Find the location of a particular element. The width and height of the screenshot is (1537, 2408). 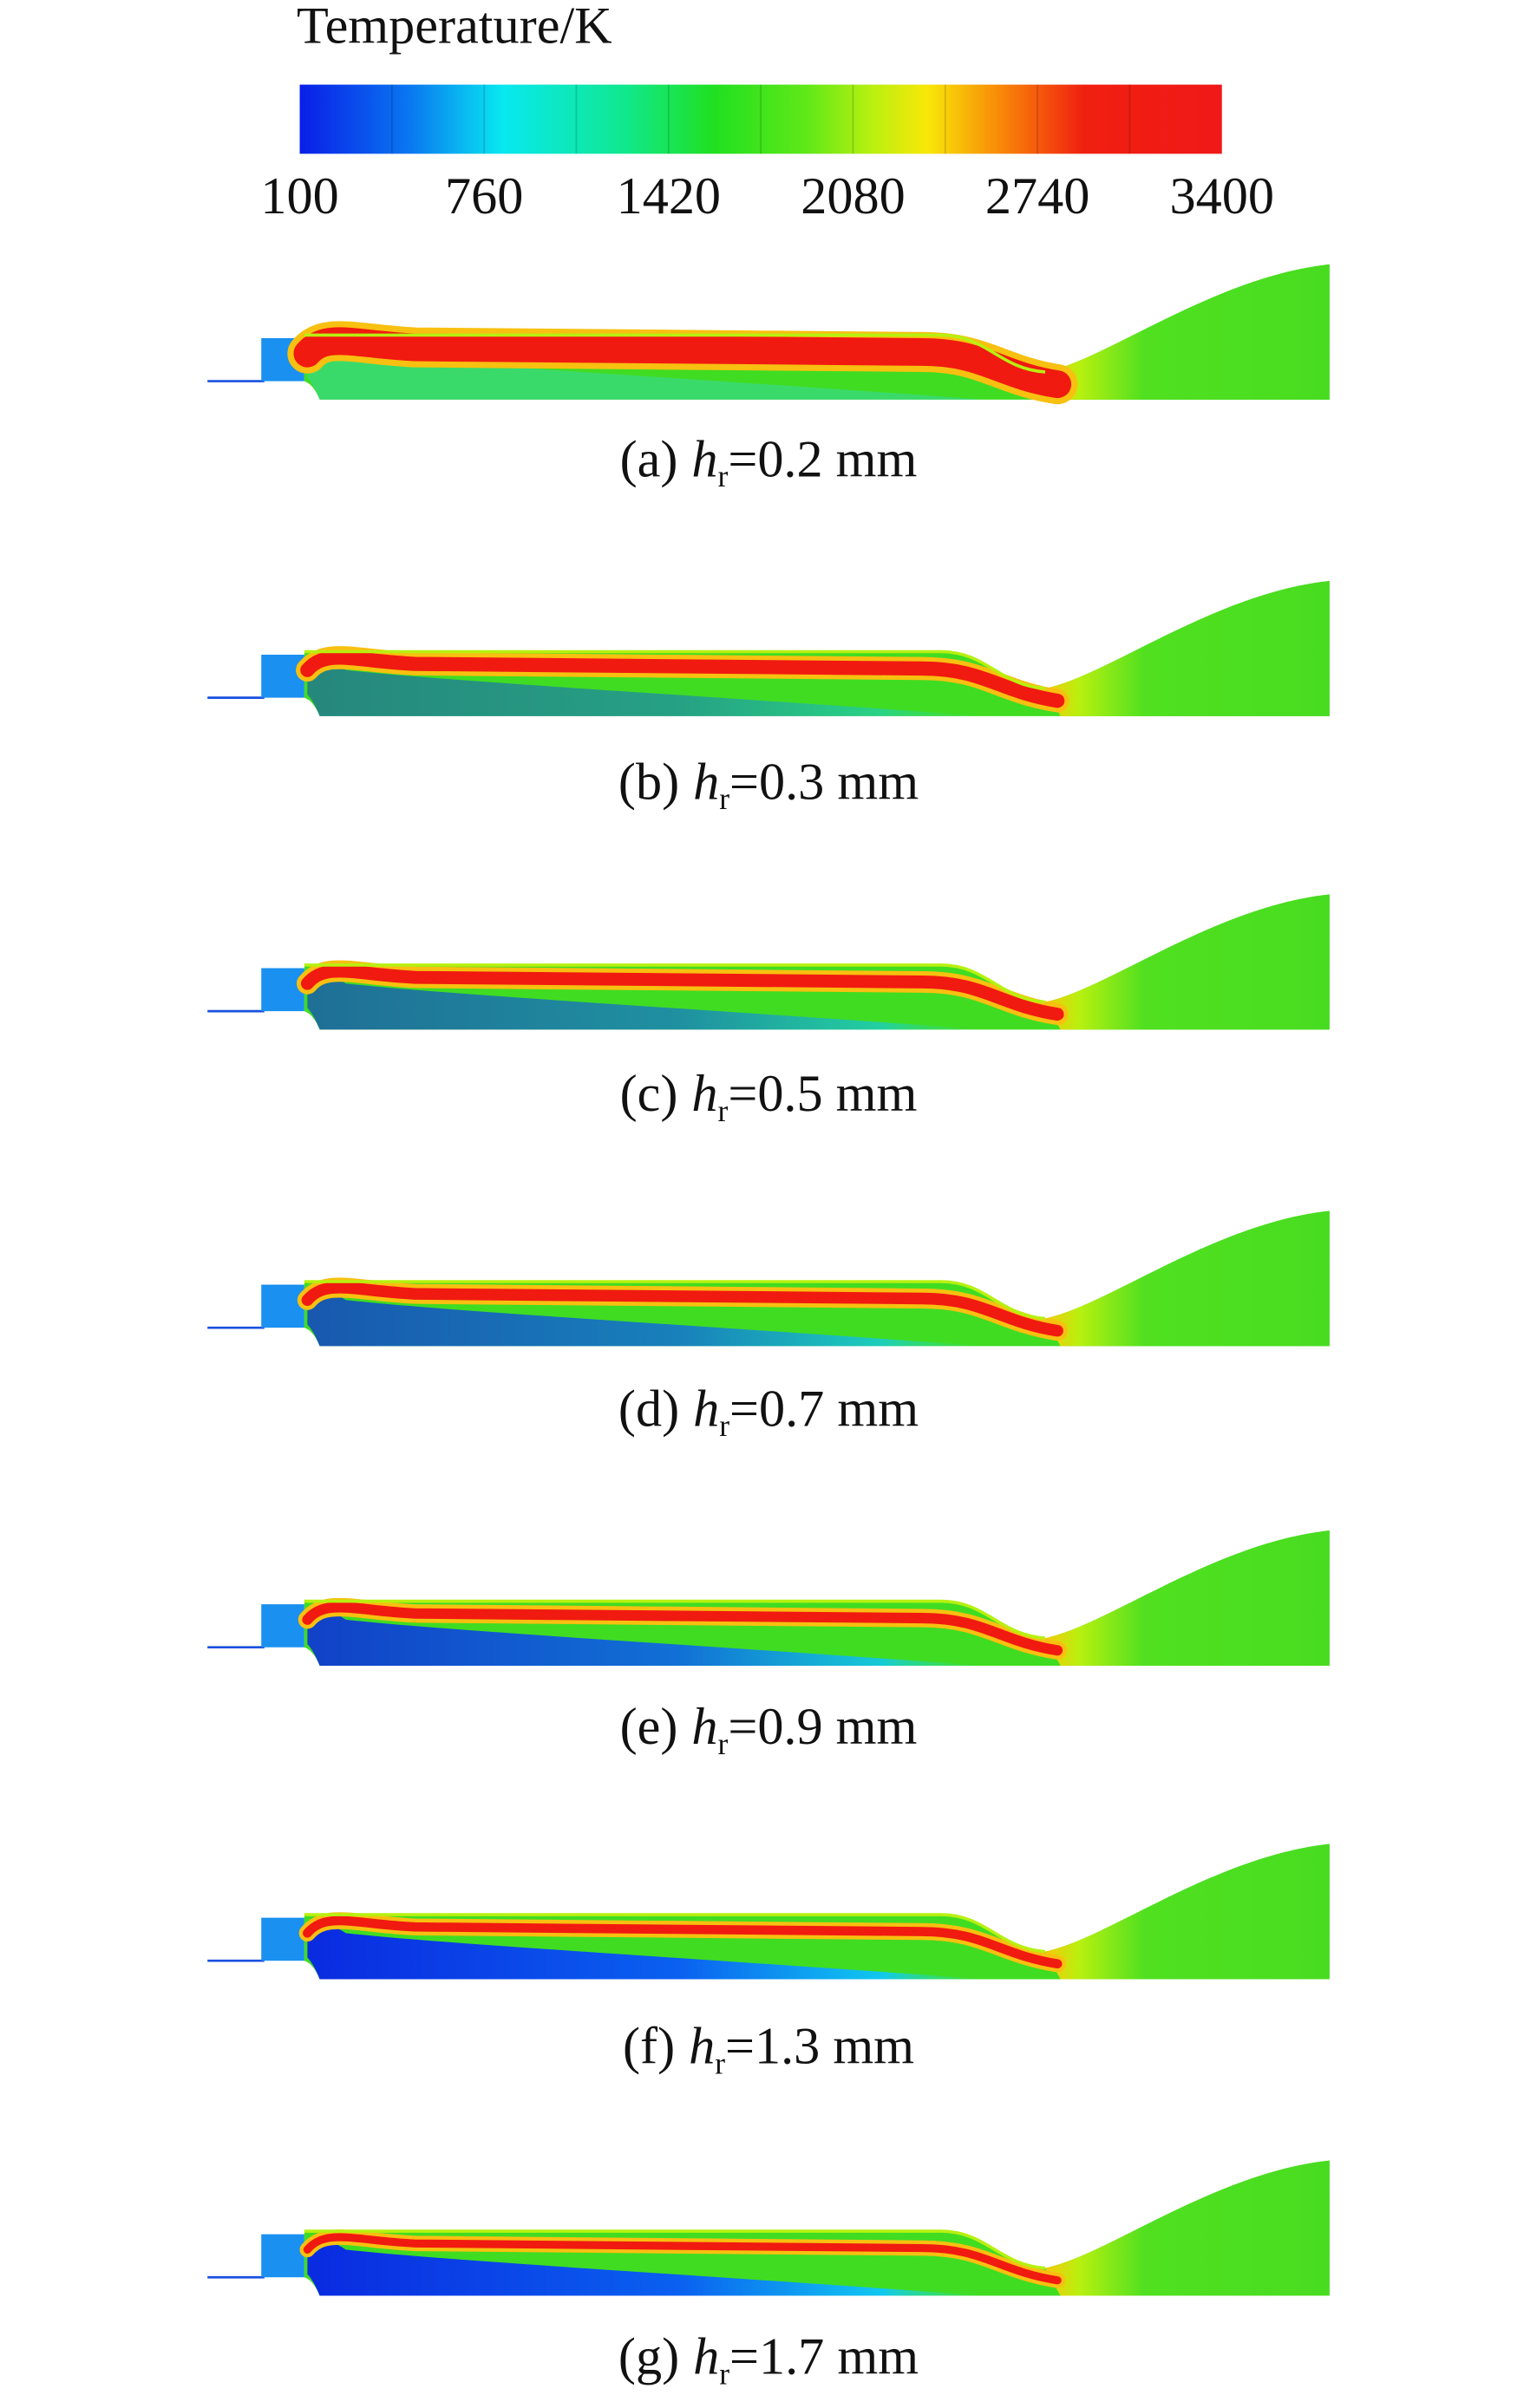

colorbar-tick-label: 1420 is located at coordinates (669, 196).